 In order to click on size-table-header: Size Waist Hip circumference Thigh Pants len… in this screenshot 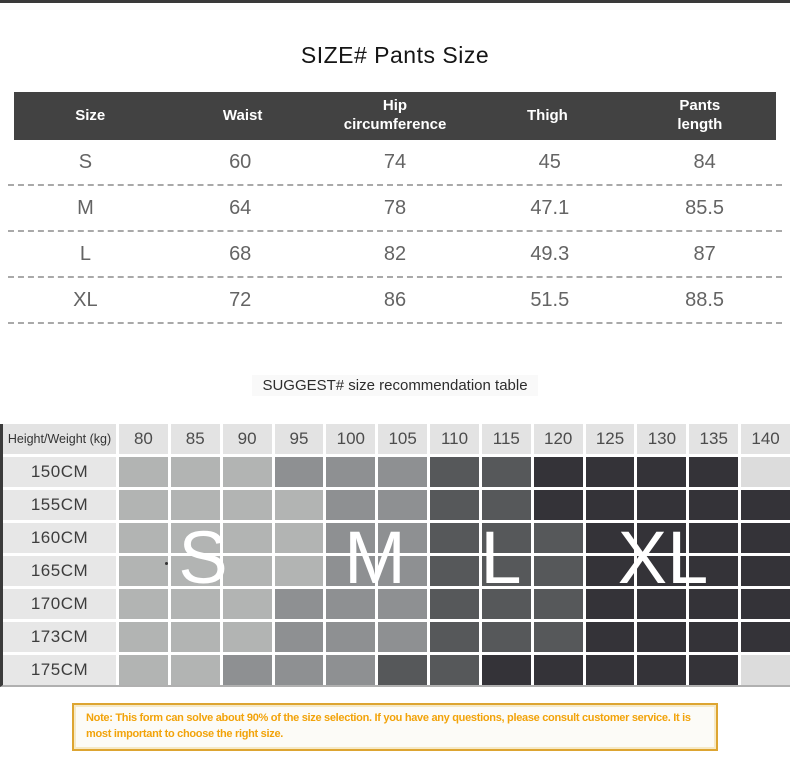, I will do `click(395, 116)`.